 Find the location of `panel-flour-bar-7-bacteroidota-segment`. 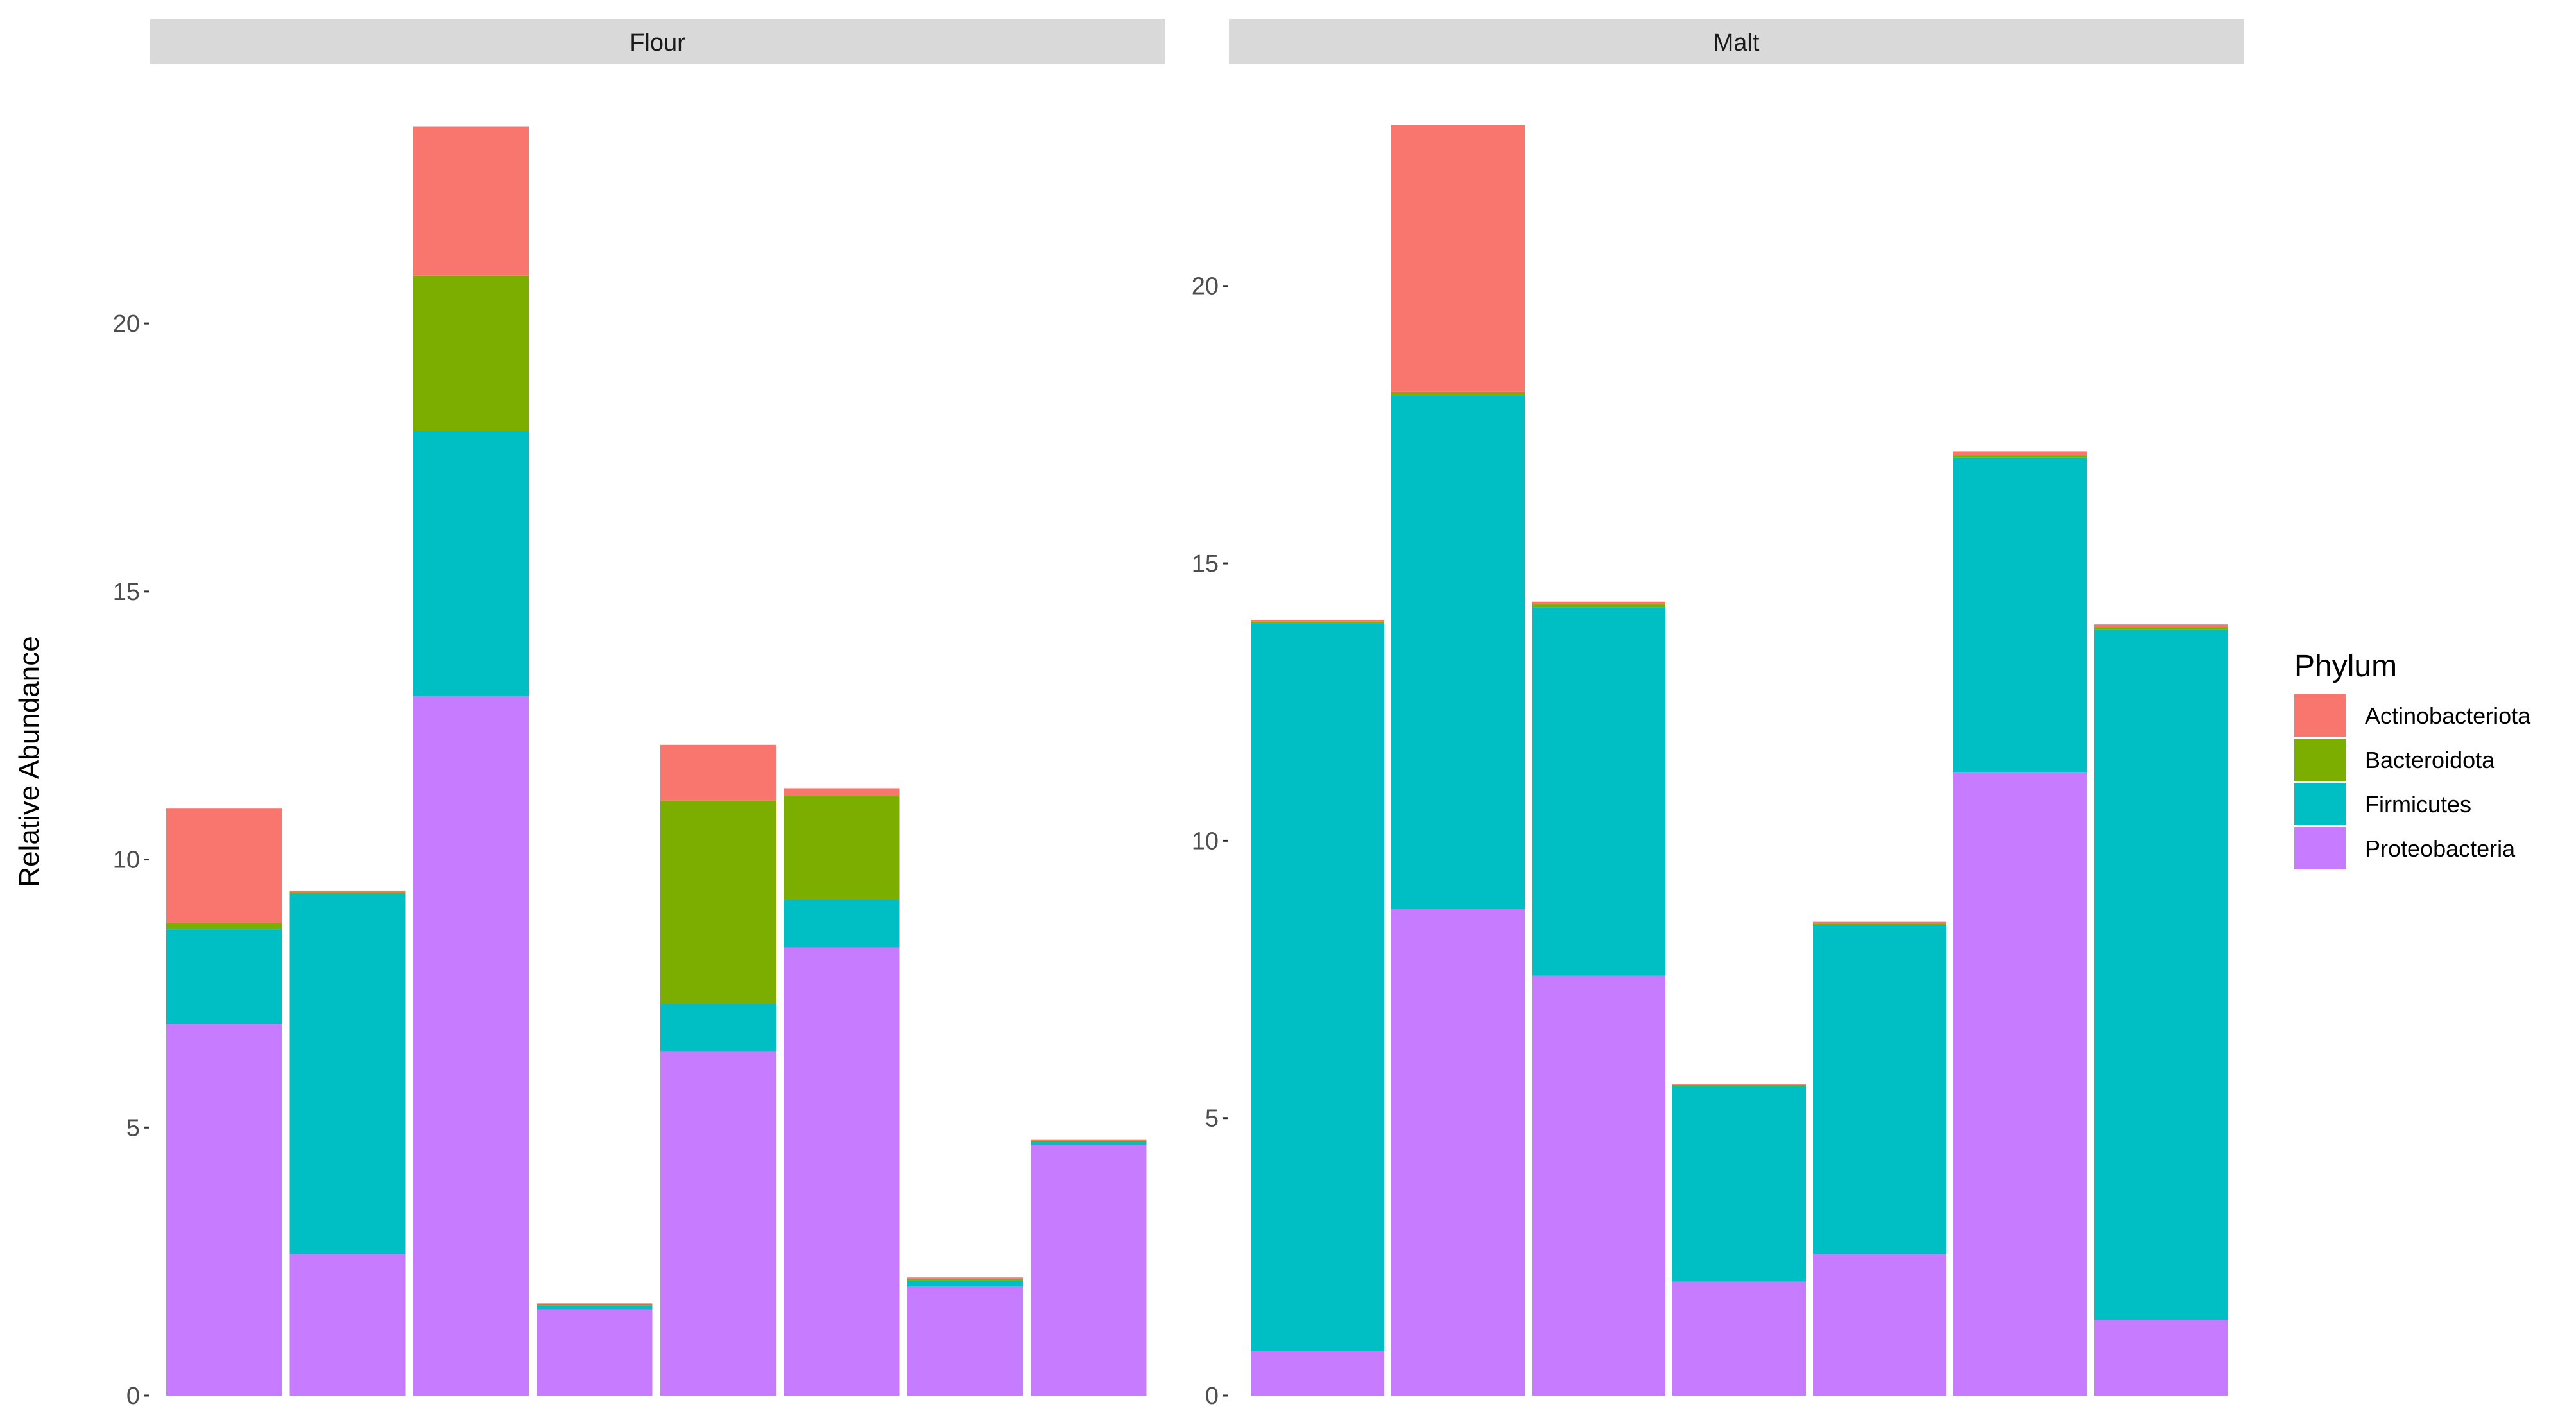

panel-flour-bar-7-bacteroidota-segment is located at coordinates (965, 1279).